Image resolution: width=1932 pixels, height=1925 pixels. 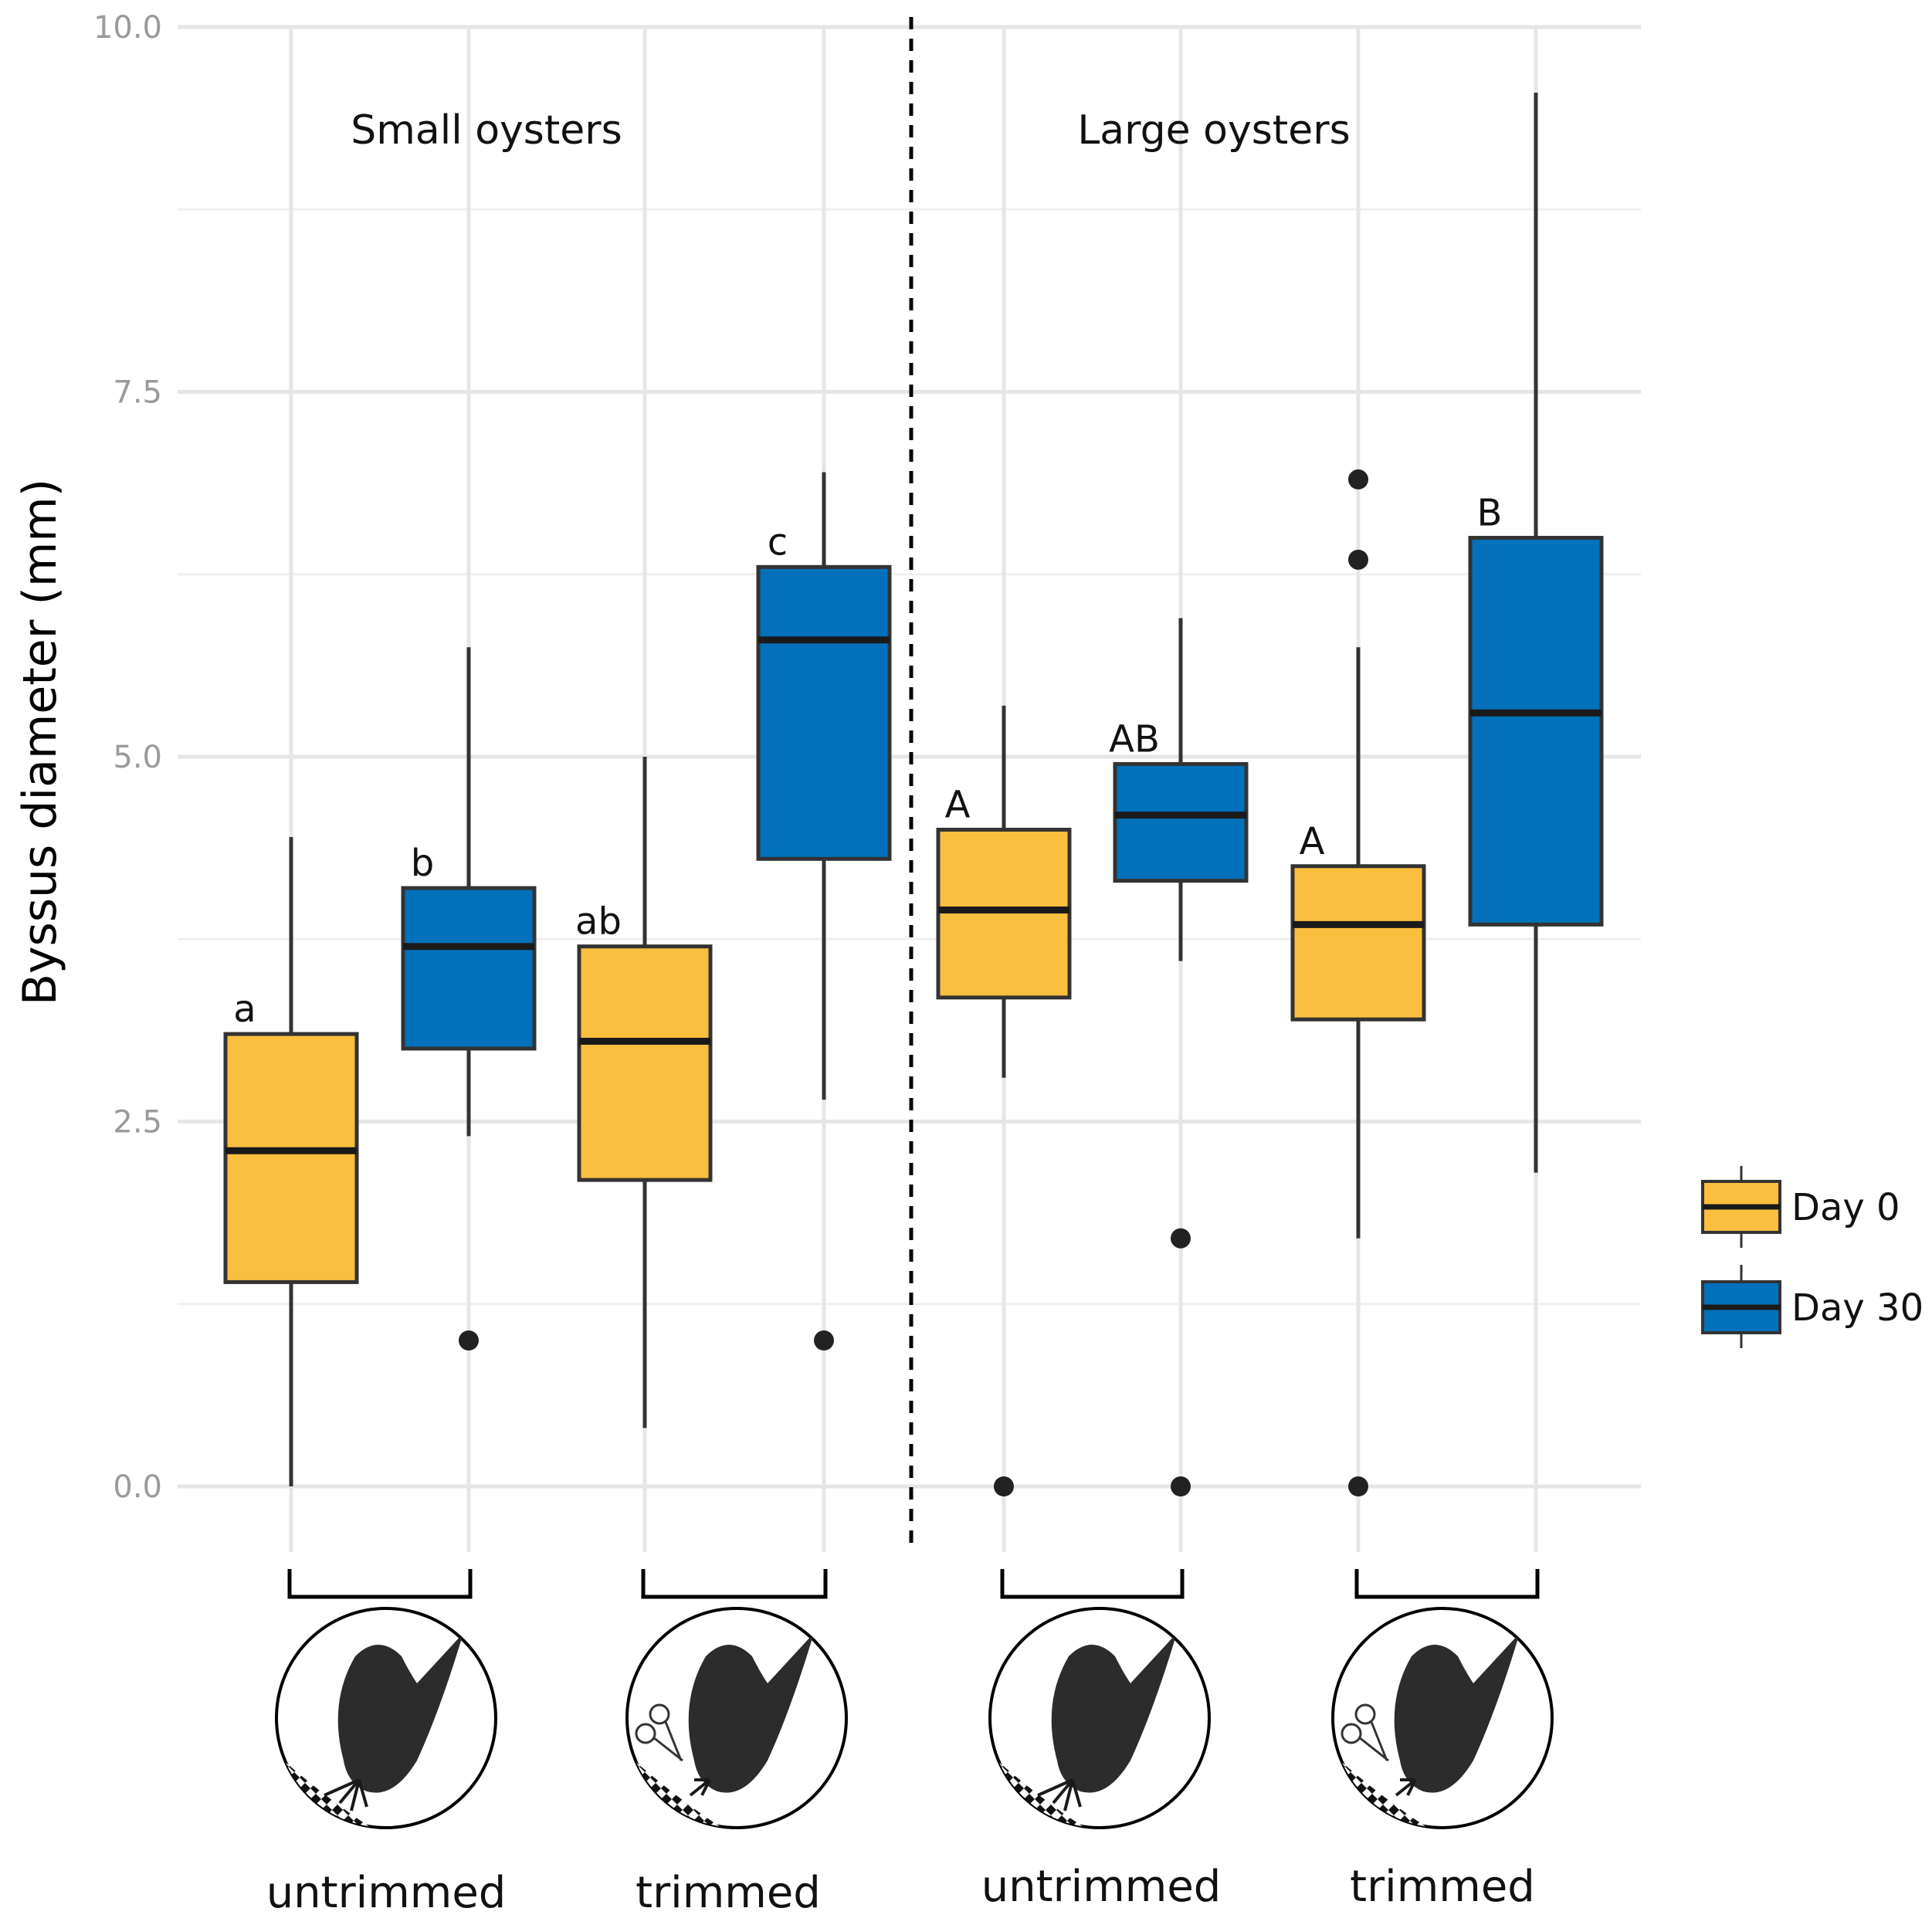 What do you see at coordinates (824, 911) in the screenshot?
I see `box-day30-group1: c` at bounding box center [824, 911].